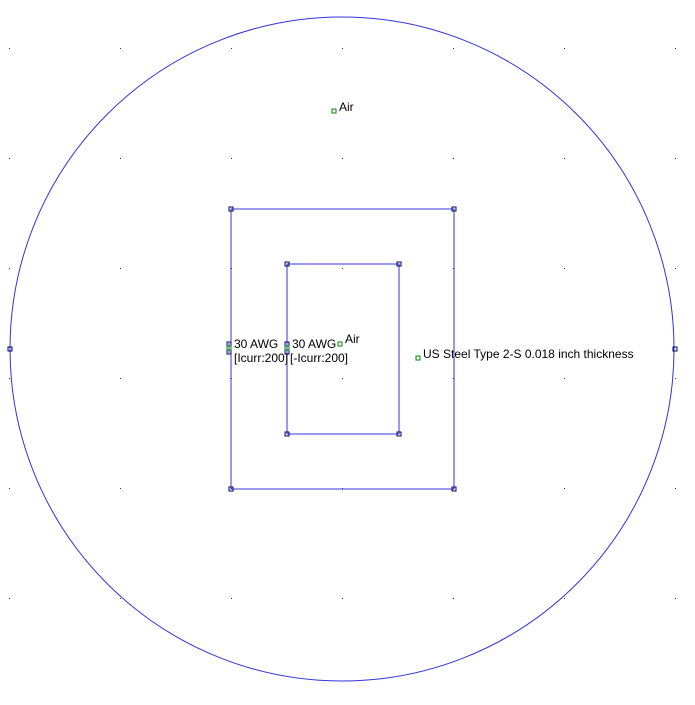  What do you see at coordinates (334, 111) in the screenshot?
I see `block-marker-air-outer` at bounding box center [334, 111].